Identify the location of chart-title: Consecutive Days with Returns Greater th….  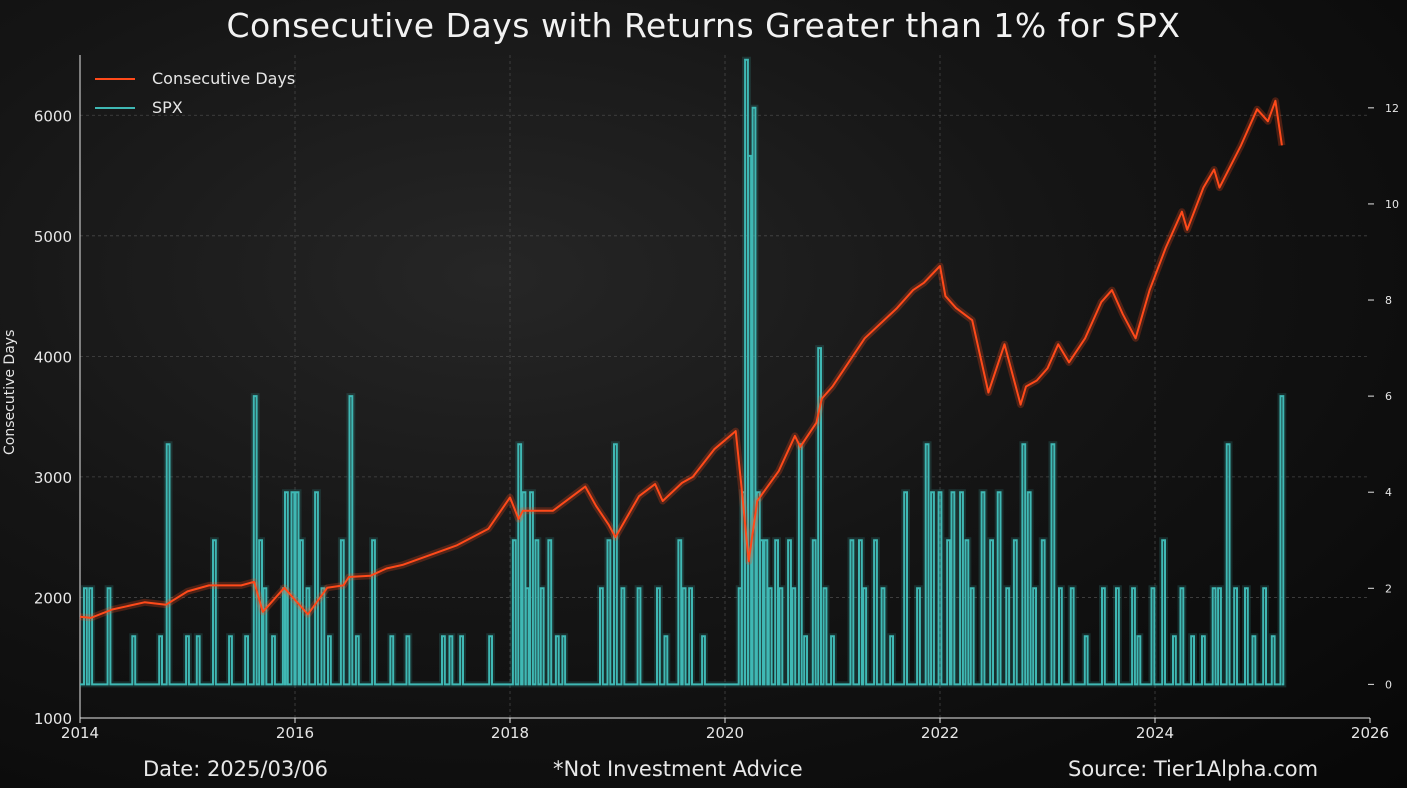
(703, 25).